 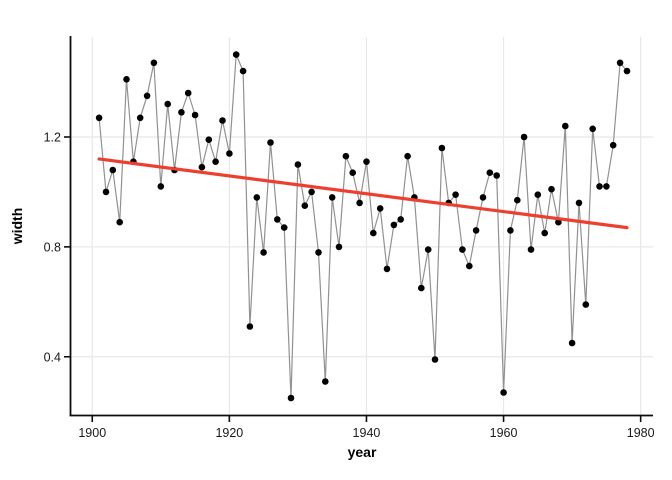 I want to click on x-tick-label: 1920, so click(x=229, y=433).